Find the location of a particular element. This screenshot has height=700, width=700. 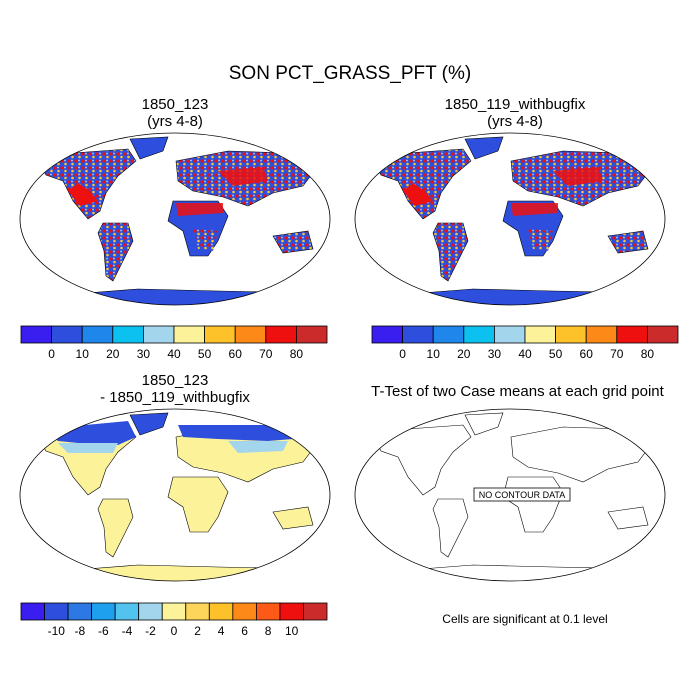

significance-note: Cells are significant at 0.1 level is located at coordinates (525, 619).